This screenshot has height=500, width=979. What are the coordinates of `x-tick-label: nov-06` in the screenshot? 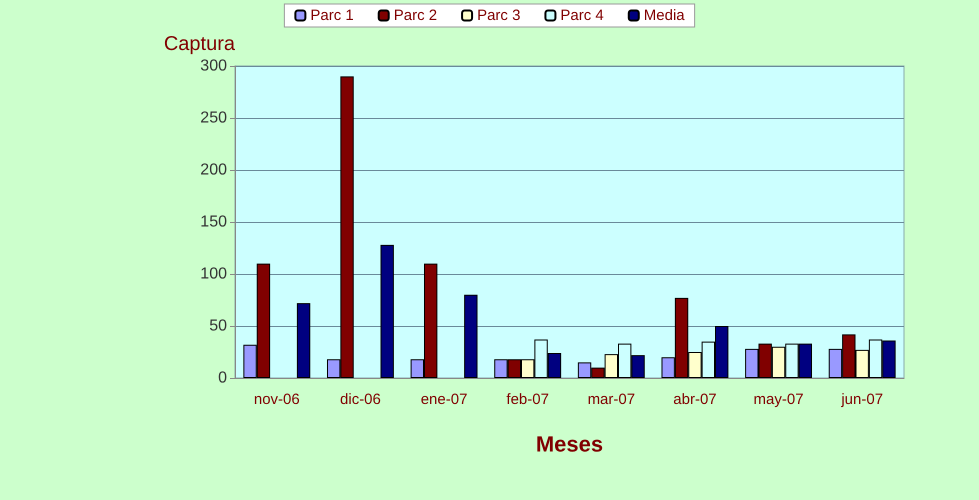 It's located at (277, 399).